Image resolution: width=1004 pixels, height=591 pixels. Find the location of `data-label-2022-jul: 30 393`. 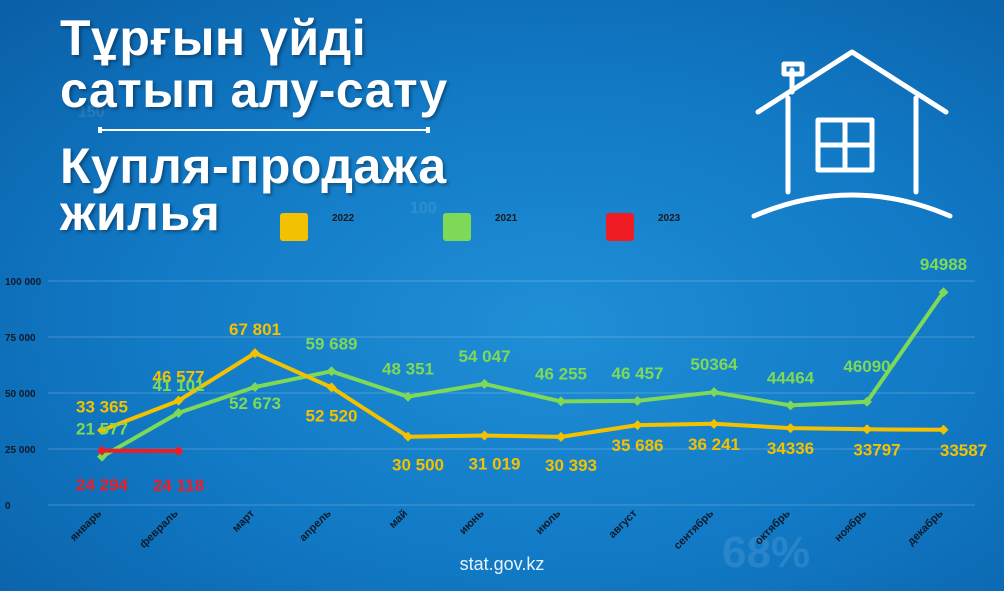

data-label-2022-jul: 30 393 is located at coordinates (571, 465).